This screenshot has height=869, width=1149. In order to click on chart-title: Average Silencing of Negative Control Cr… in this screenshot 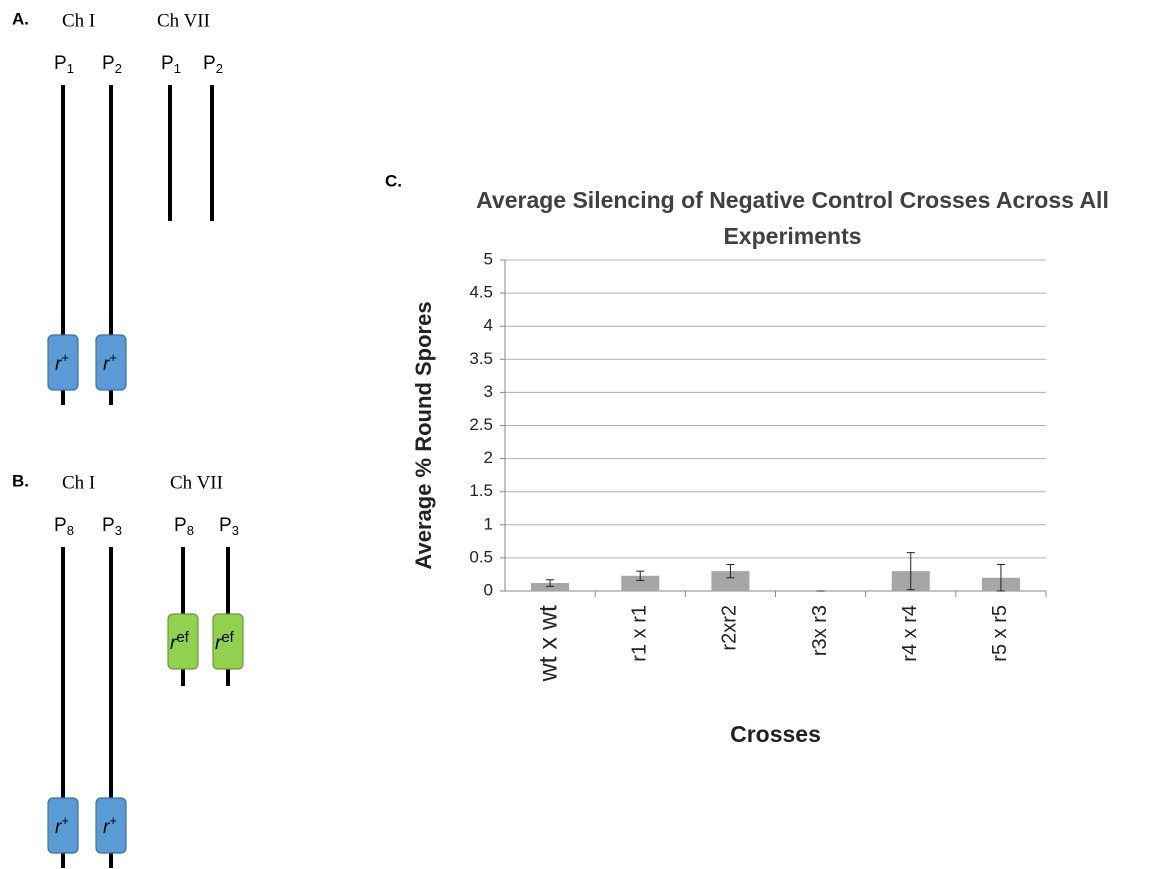, I will do `click(792, 218)`.